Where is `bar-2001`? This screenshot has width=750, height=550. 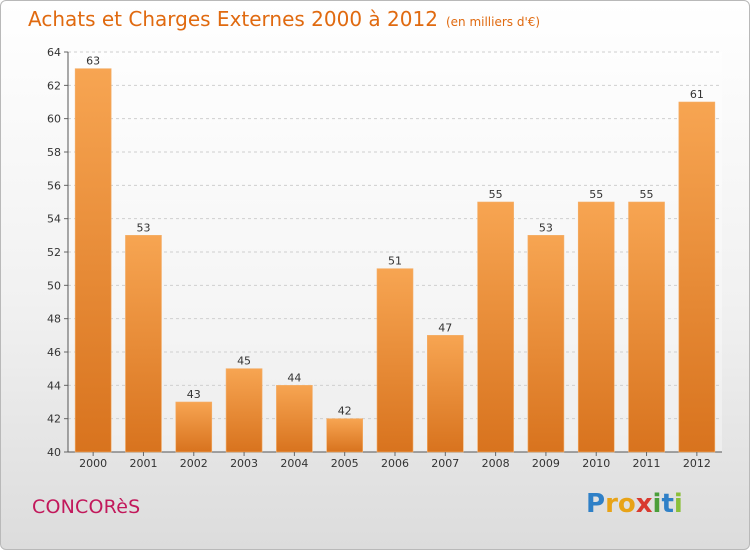
bar-2001 is located at coordinates (143, 344).